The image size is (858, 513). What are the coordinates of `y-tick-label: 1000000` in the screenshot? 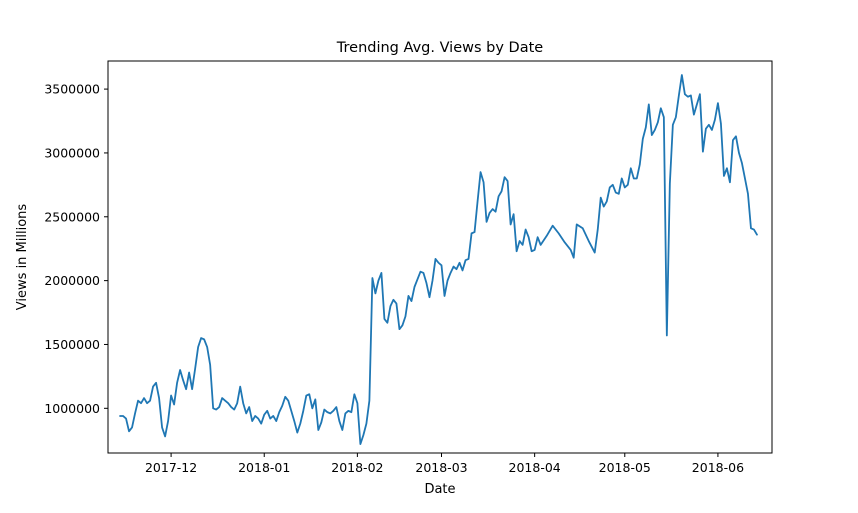 It's located at (72, 408).